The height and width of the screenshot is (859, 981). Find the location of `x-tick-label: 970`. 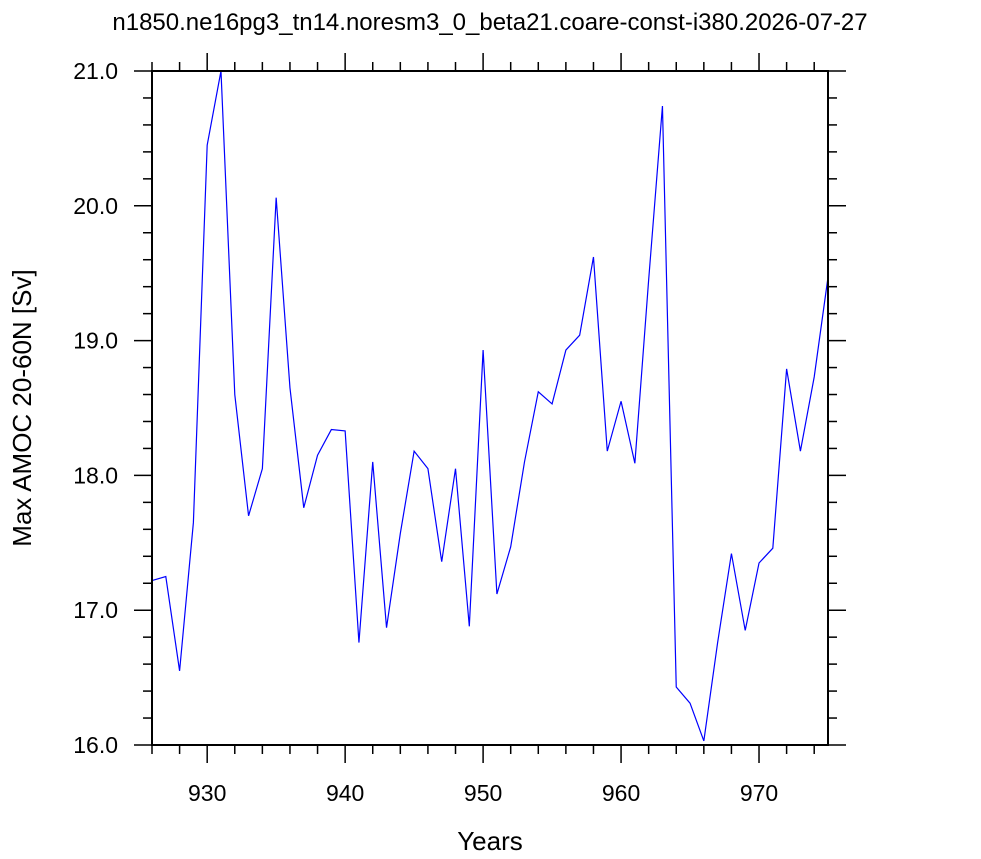

x-tick-label: 970 is located at coordinates (759, 793).